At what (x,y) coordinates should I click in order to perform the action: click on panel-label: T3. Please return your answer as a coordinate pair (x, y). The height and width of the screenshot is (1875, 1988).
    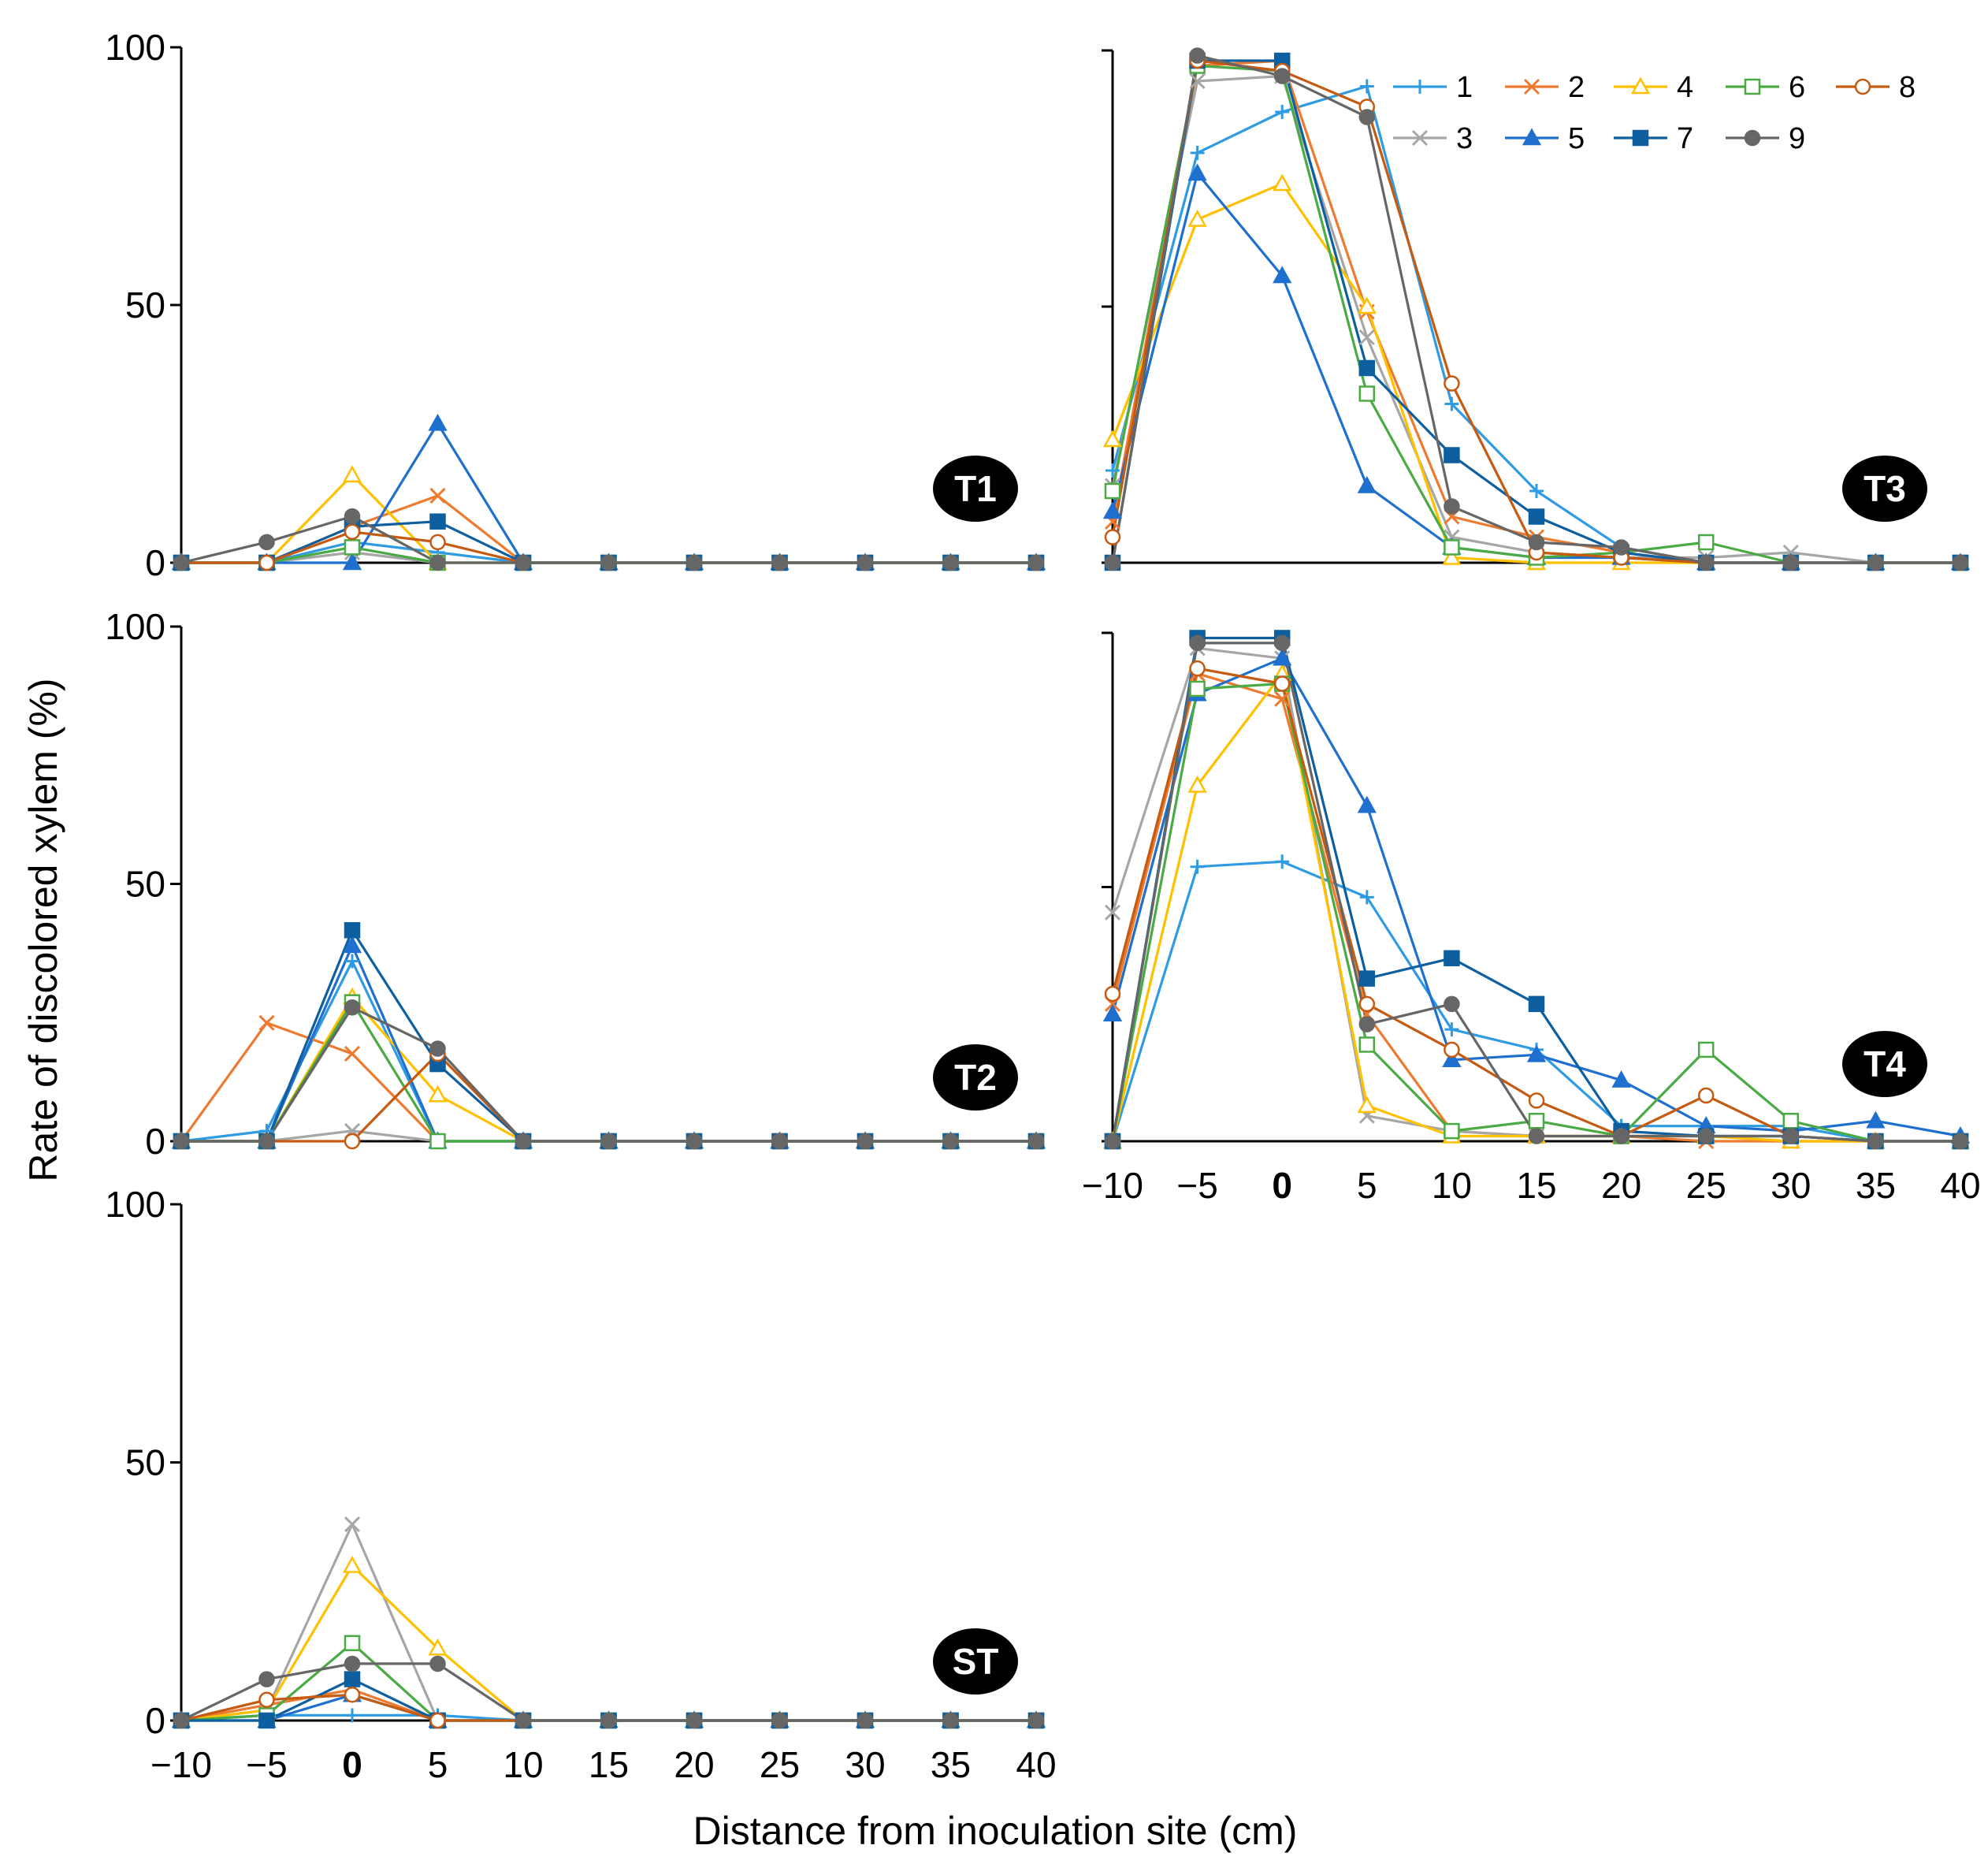
    Looking at the image, I should click on (1885, 489).